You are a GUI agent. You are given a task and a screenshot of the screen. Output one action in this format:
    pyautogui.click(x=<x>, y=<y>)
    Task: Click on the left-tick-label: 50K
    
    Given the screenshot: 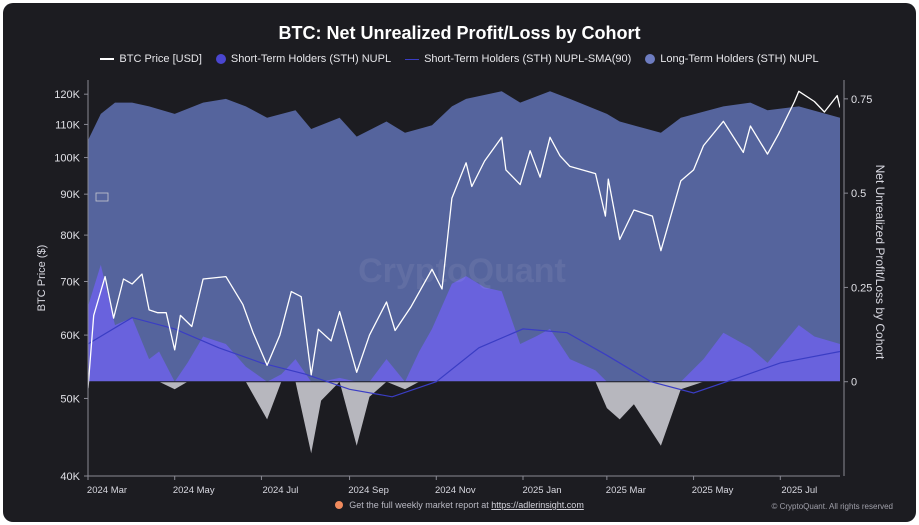 What is the action you would take?
    pyautogui.click(x=70, y=399)
    